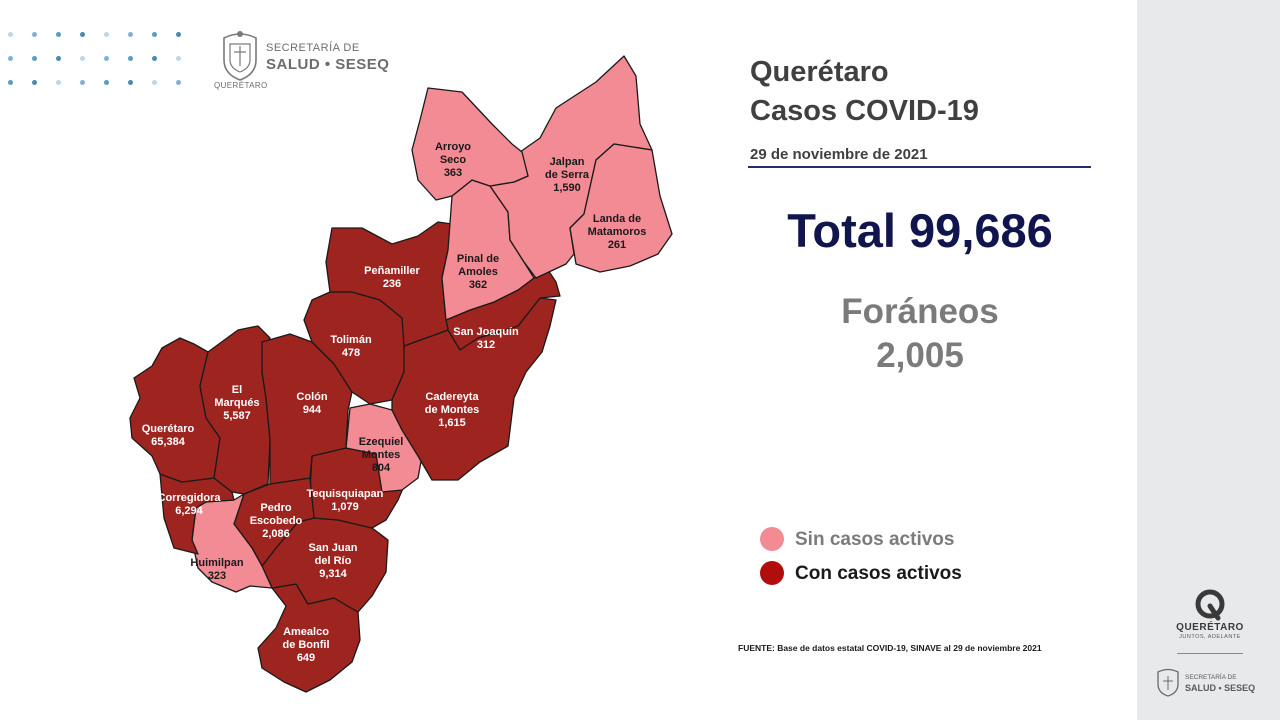  What do you see at coordinates (920, 355) in the screenshot?
I see `foraneos-value: 2,005` at bounding box center [920, 355].